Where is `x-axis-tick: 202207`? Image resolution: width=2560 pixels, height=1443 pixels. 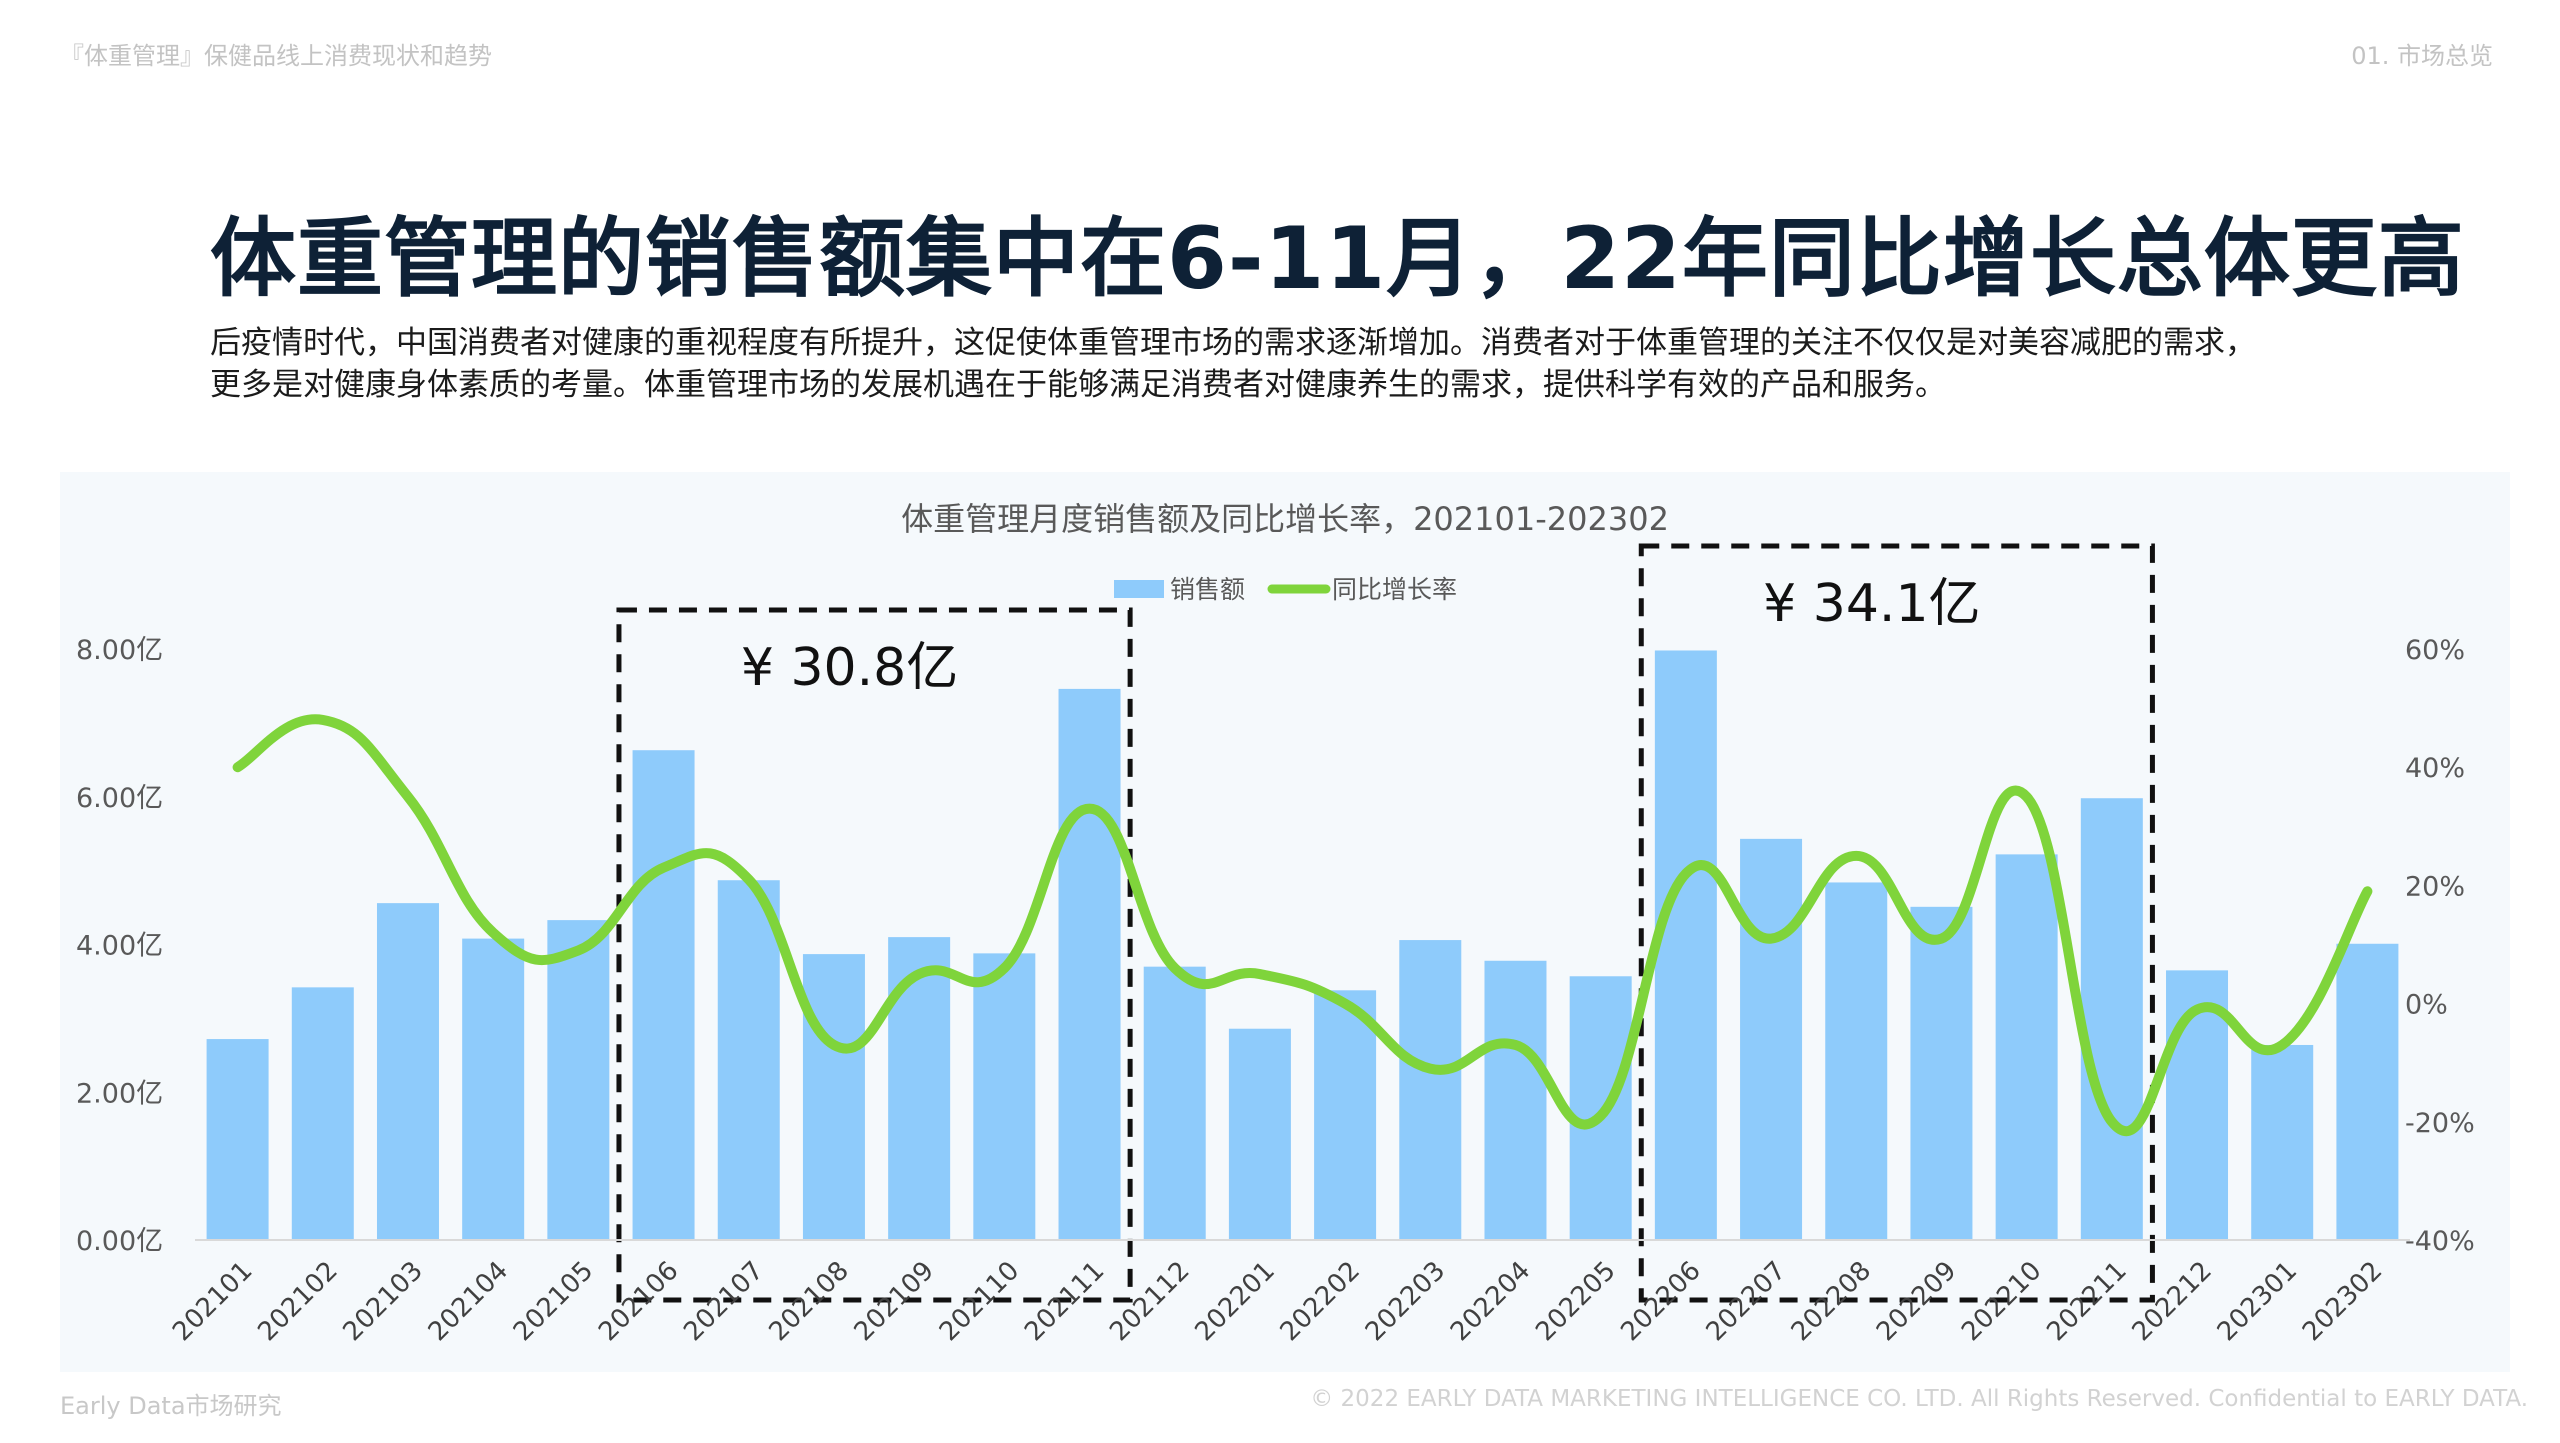 x-axis-tick: 202207 is located at coordinates (1746, 1301).